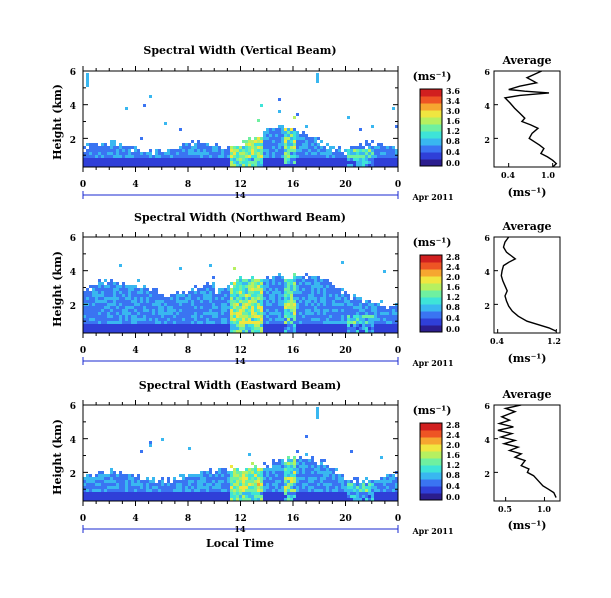  Describe the element at coordinates (526, 60) in the screenshot. I see `average-title: Average` at that location.